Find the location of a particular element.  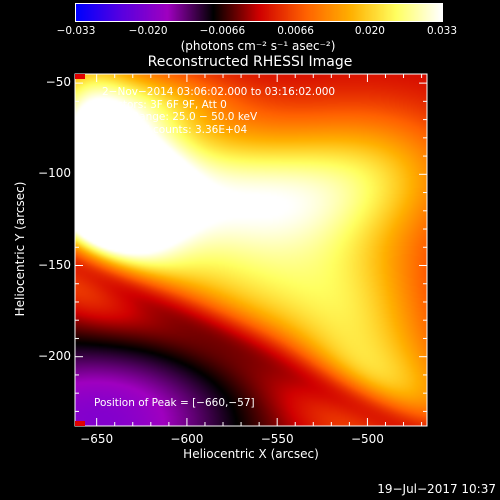

x-axis-title: Heliocentric X (arcsec) is located at coordinates (251, 454).